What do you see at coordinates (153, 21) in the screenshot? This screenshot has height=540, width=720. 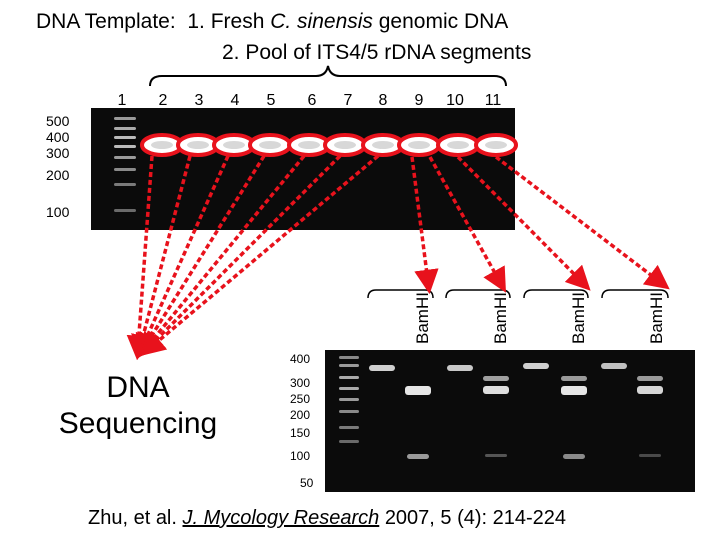 I see `title-prefix: DNA Template: 1. Fresh` at bounding box center [153, 21].